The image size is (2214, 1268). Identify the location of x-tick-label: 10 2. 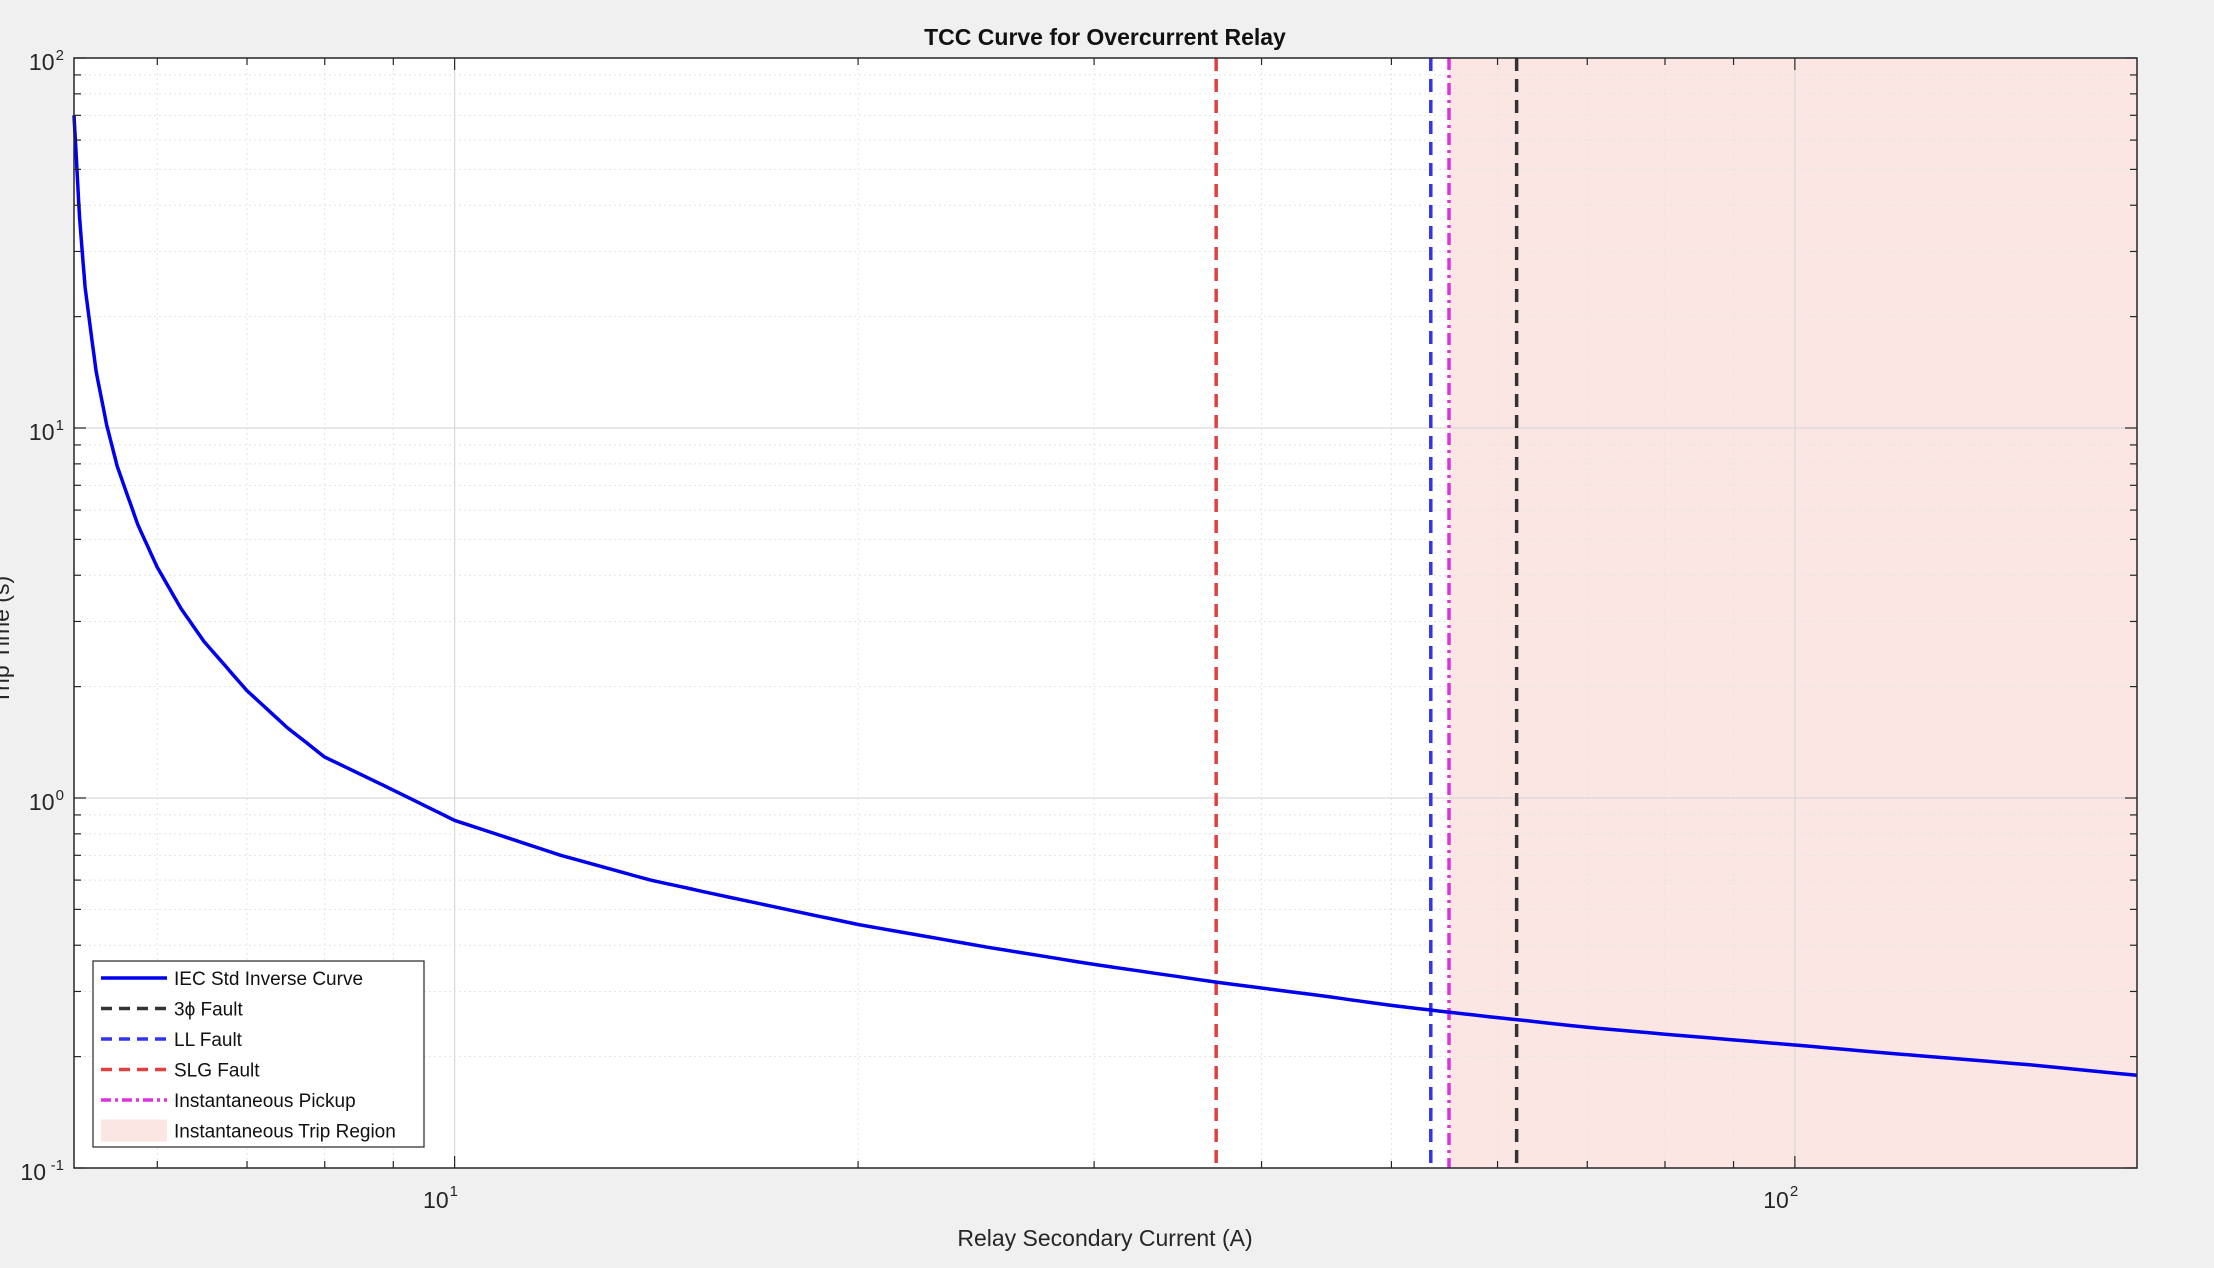
(1780, 1198).